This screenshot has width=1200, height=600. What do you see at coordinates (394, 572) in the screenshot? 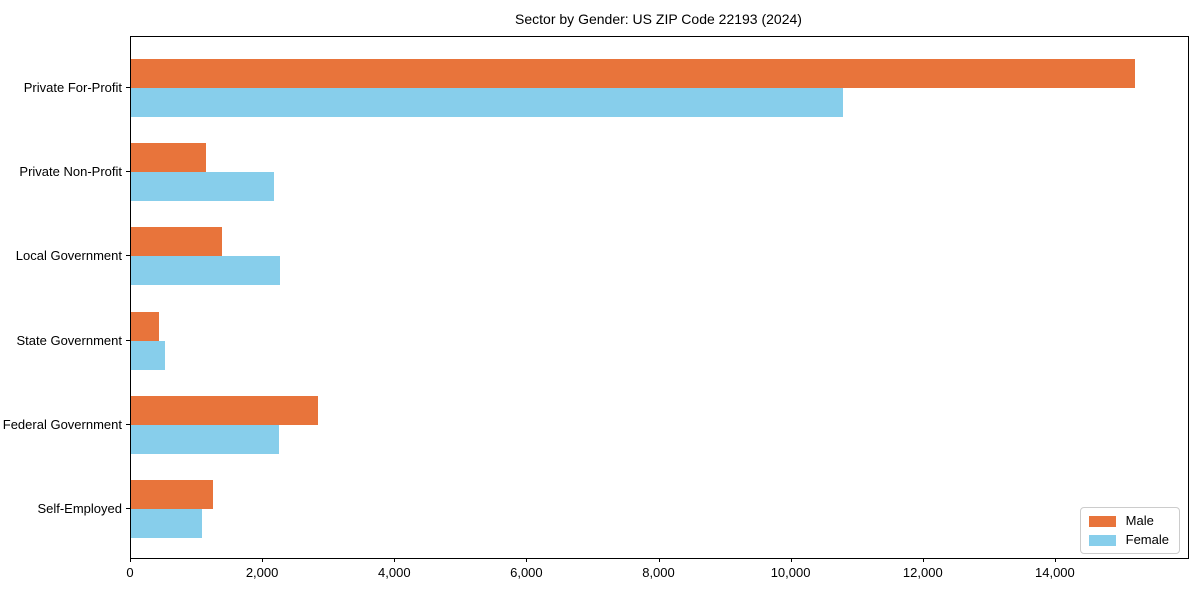
I see `x-axis-label: 4,000` at bounding box center [394, 572].